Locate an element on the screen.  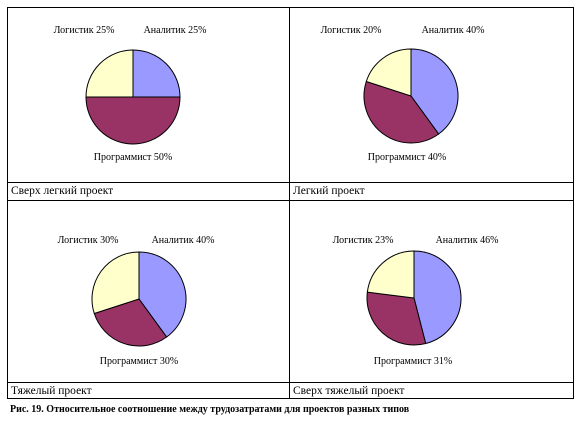
chart-2-title: Легкий проект is located at coordinates (329, 191).